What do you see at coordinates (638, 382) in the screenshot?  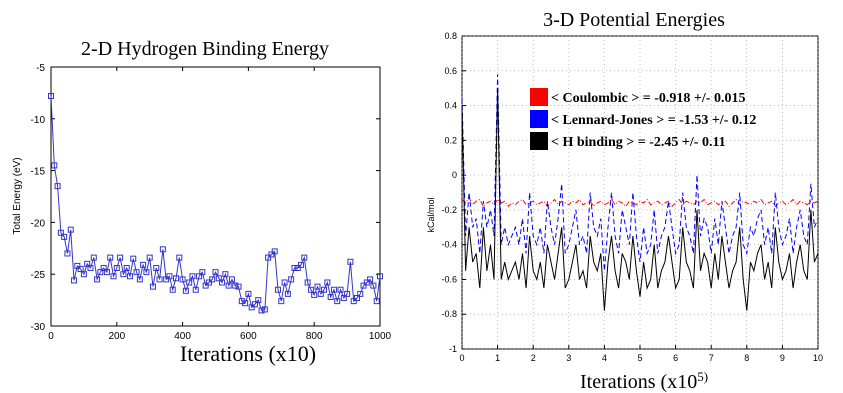 I see `x-axis-label-main: Iterations (x10` at bounding box center [638, 382].